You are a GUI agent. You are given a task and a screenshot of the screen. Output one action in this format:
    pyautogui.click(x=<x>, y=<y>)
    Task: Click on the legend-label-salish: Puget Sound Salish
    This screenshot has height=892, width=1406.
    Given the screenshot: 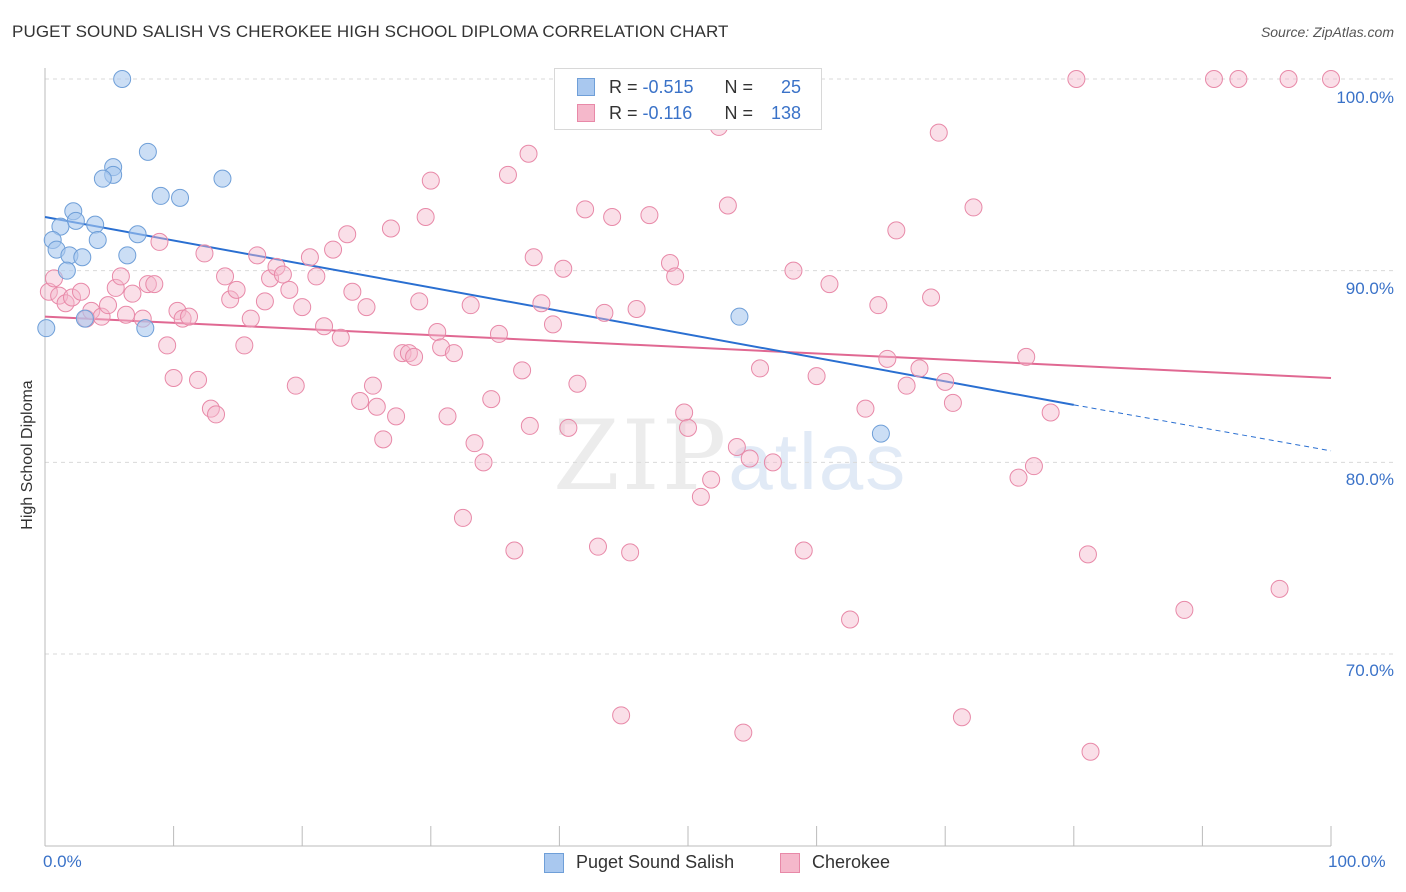 What is the action you would take?
    pyautogui.click(x=655, y=862)
    